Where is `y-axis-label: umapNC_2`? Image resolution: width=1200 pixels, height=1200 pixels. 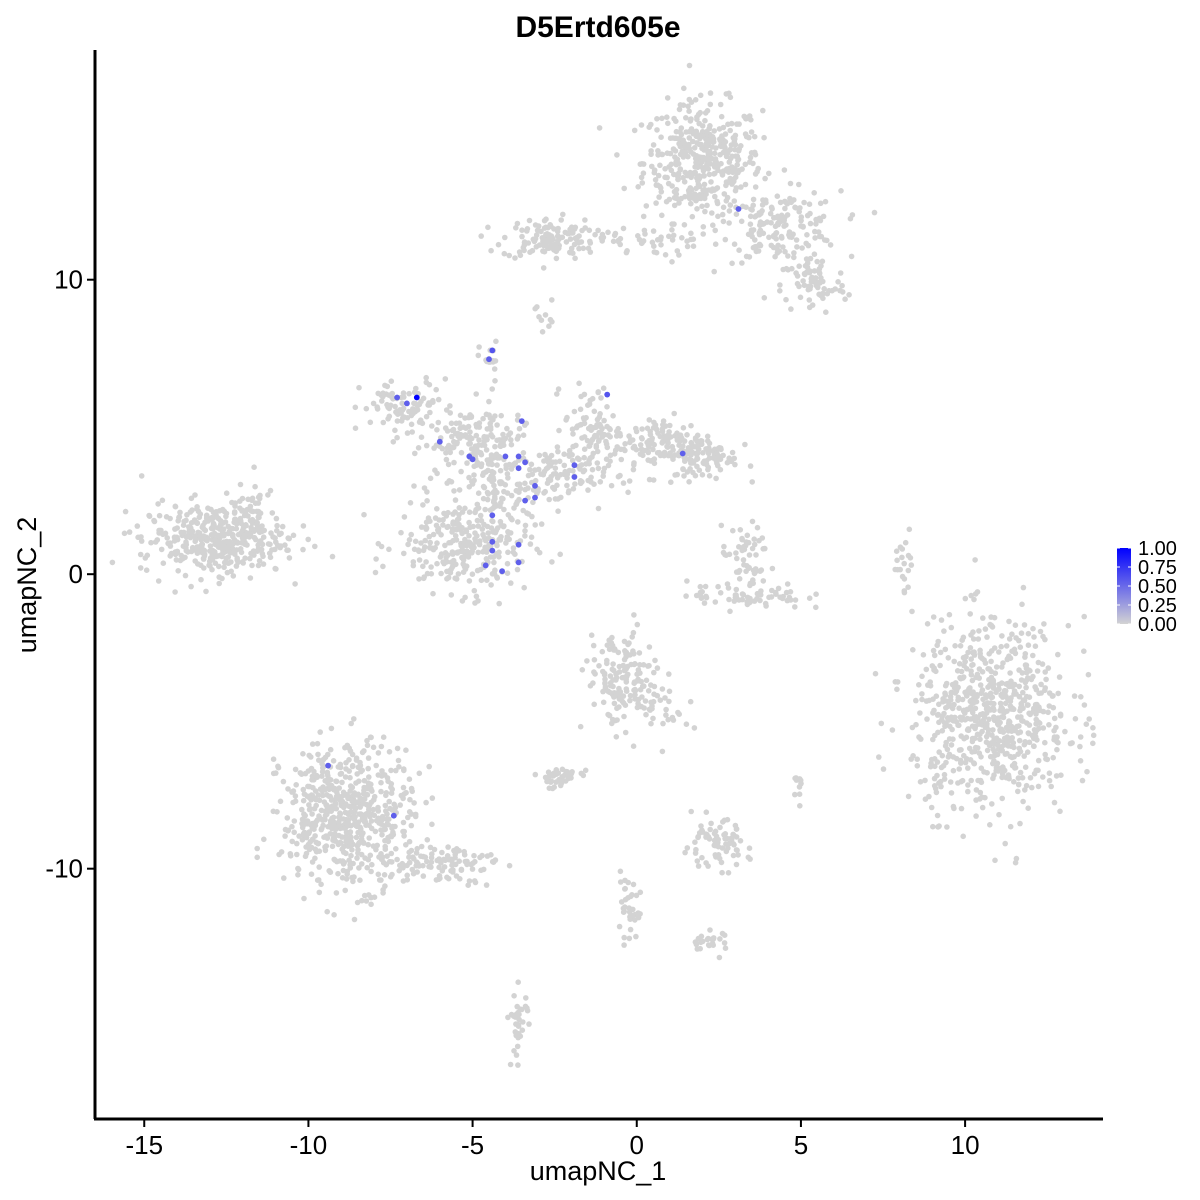 y-axis-label: umapNC_2 is located at coordinates (27, 585).